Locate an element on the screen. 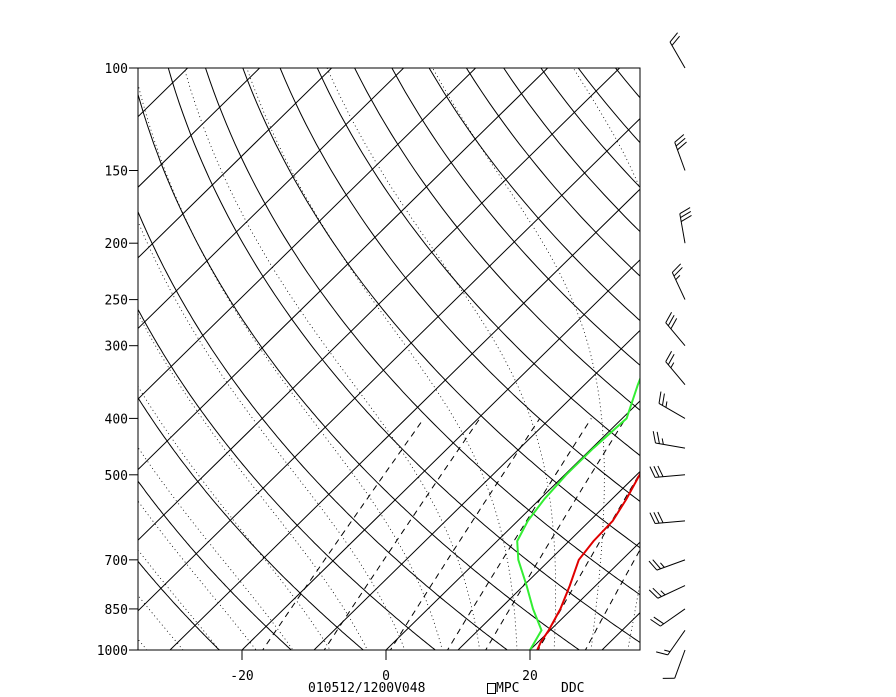  station-label: DDC is located at coordinates (573, 688).